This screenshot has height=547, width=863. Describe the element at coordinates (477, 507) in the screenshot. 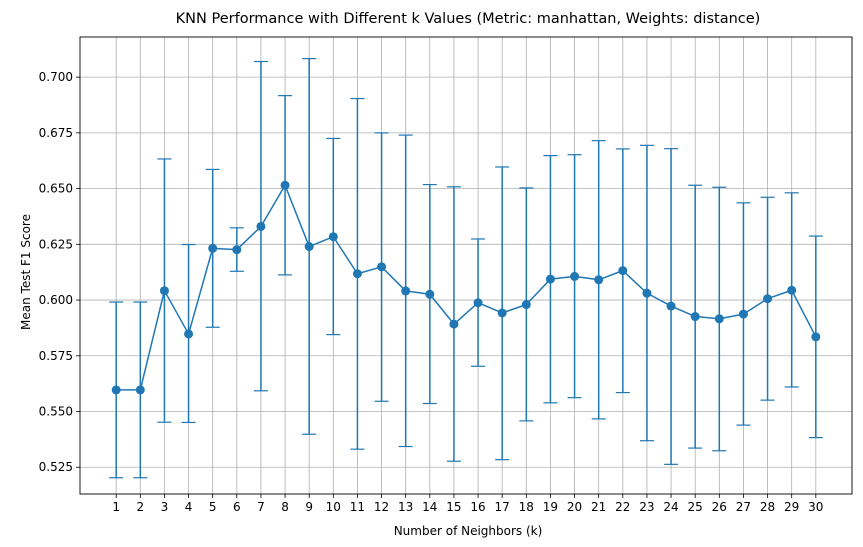

I see `x-tick-label: 16` at that location.